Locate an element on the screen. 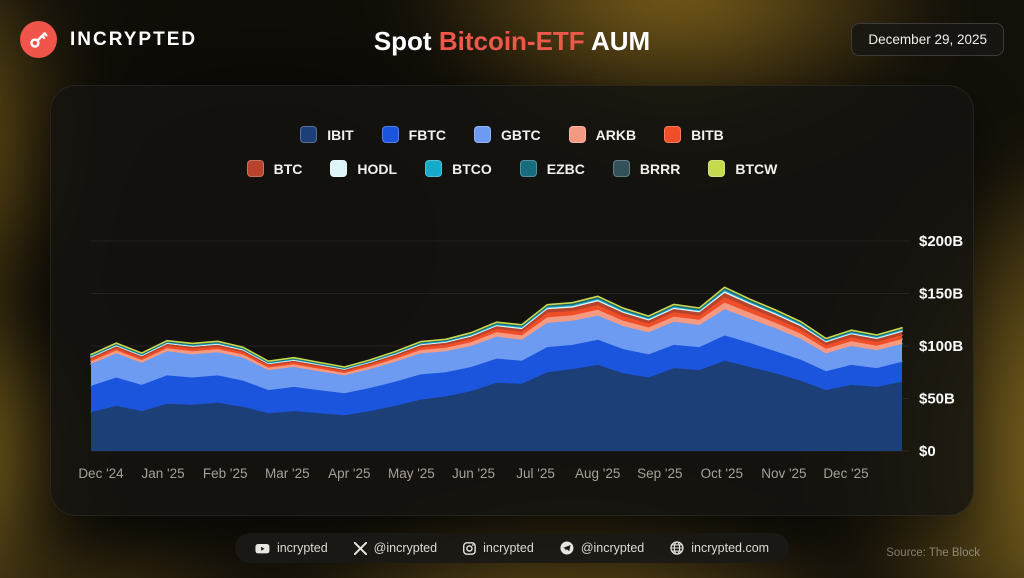  legend-label: BTCW is located at coordinates (756, 168).